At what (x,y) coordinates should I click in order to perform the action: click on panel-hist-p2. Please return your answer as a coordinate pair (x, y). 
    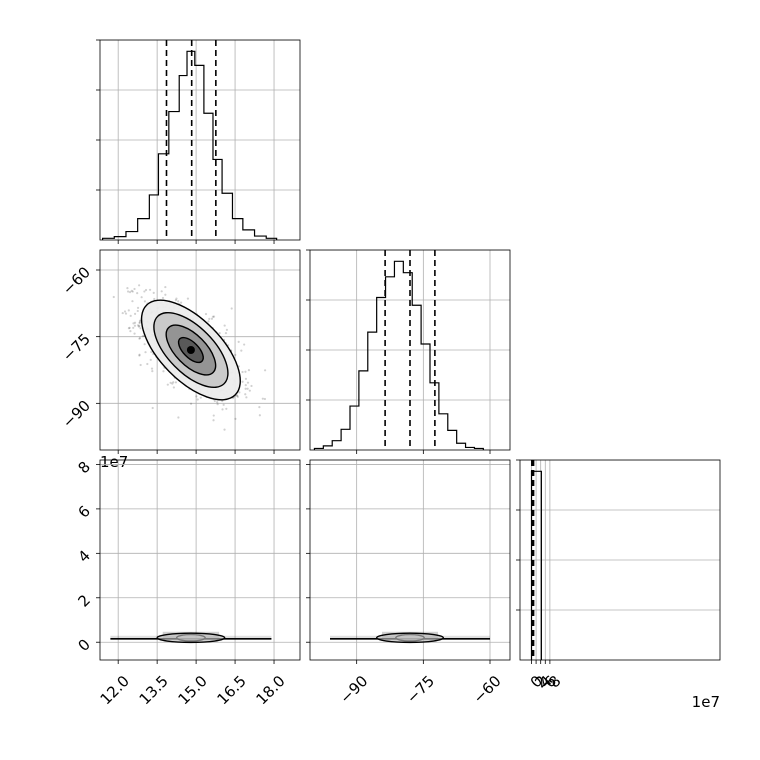
    Looking at the image, I should click on (408, 351).